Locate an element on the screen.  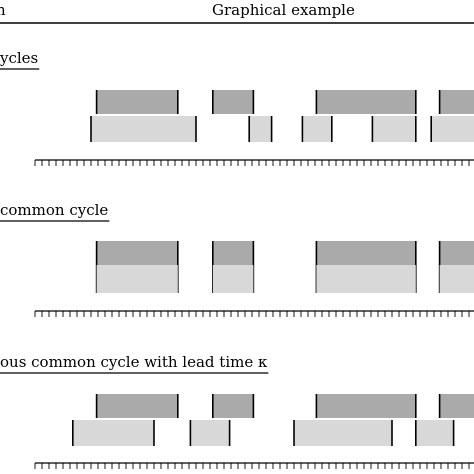
section-1-label: ycles is located at coordinates (19, 58).